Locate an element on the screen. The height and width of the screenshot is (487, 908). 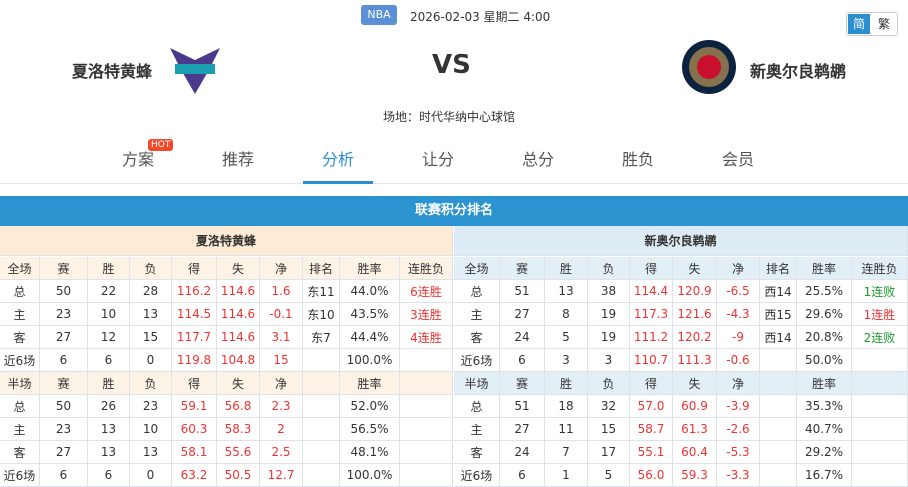
cell: 58.1 is located at coordinates (194, 452).